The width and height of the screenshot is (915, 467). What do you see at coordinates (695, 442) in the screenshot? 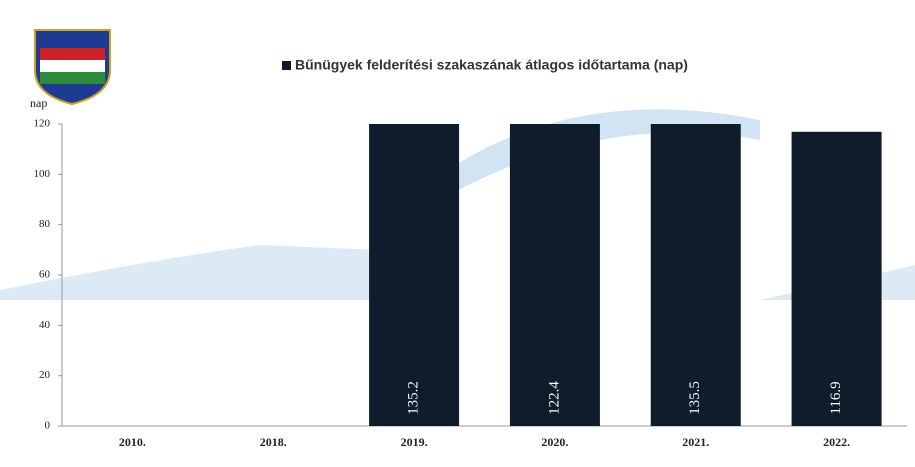
I see `x-tick-label: 2021.` at bounding box center [695, 442].